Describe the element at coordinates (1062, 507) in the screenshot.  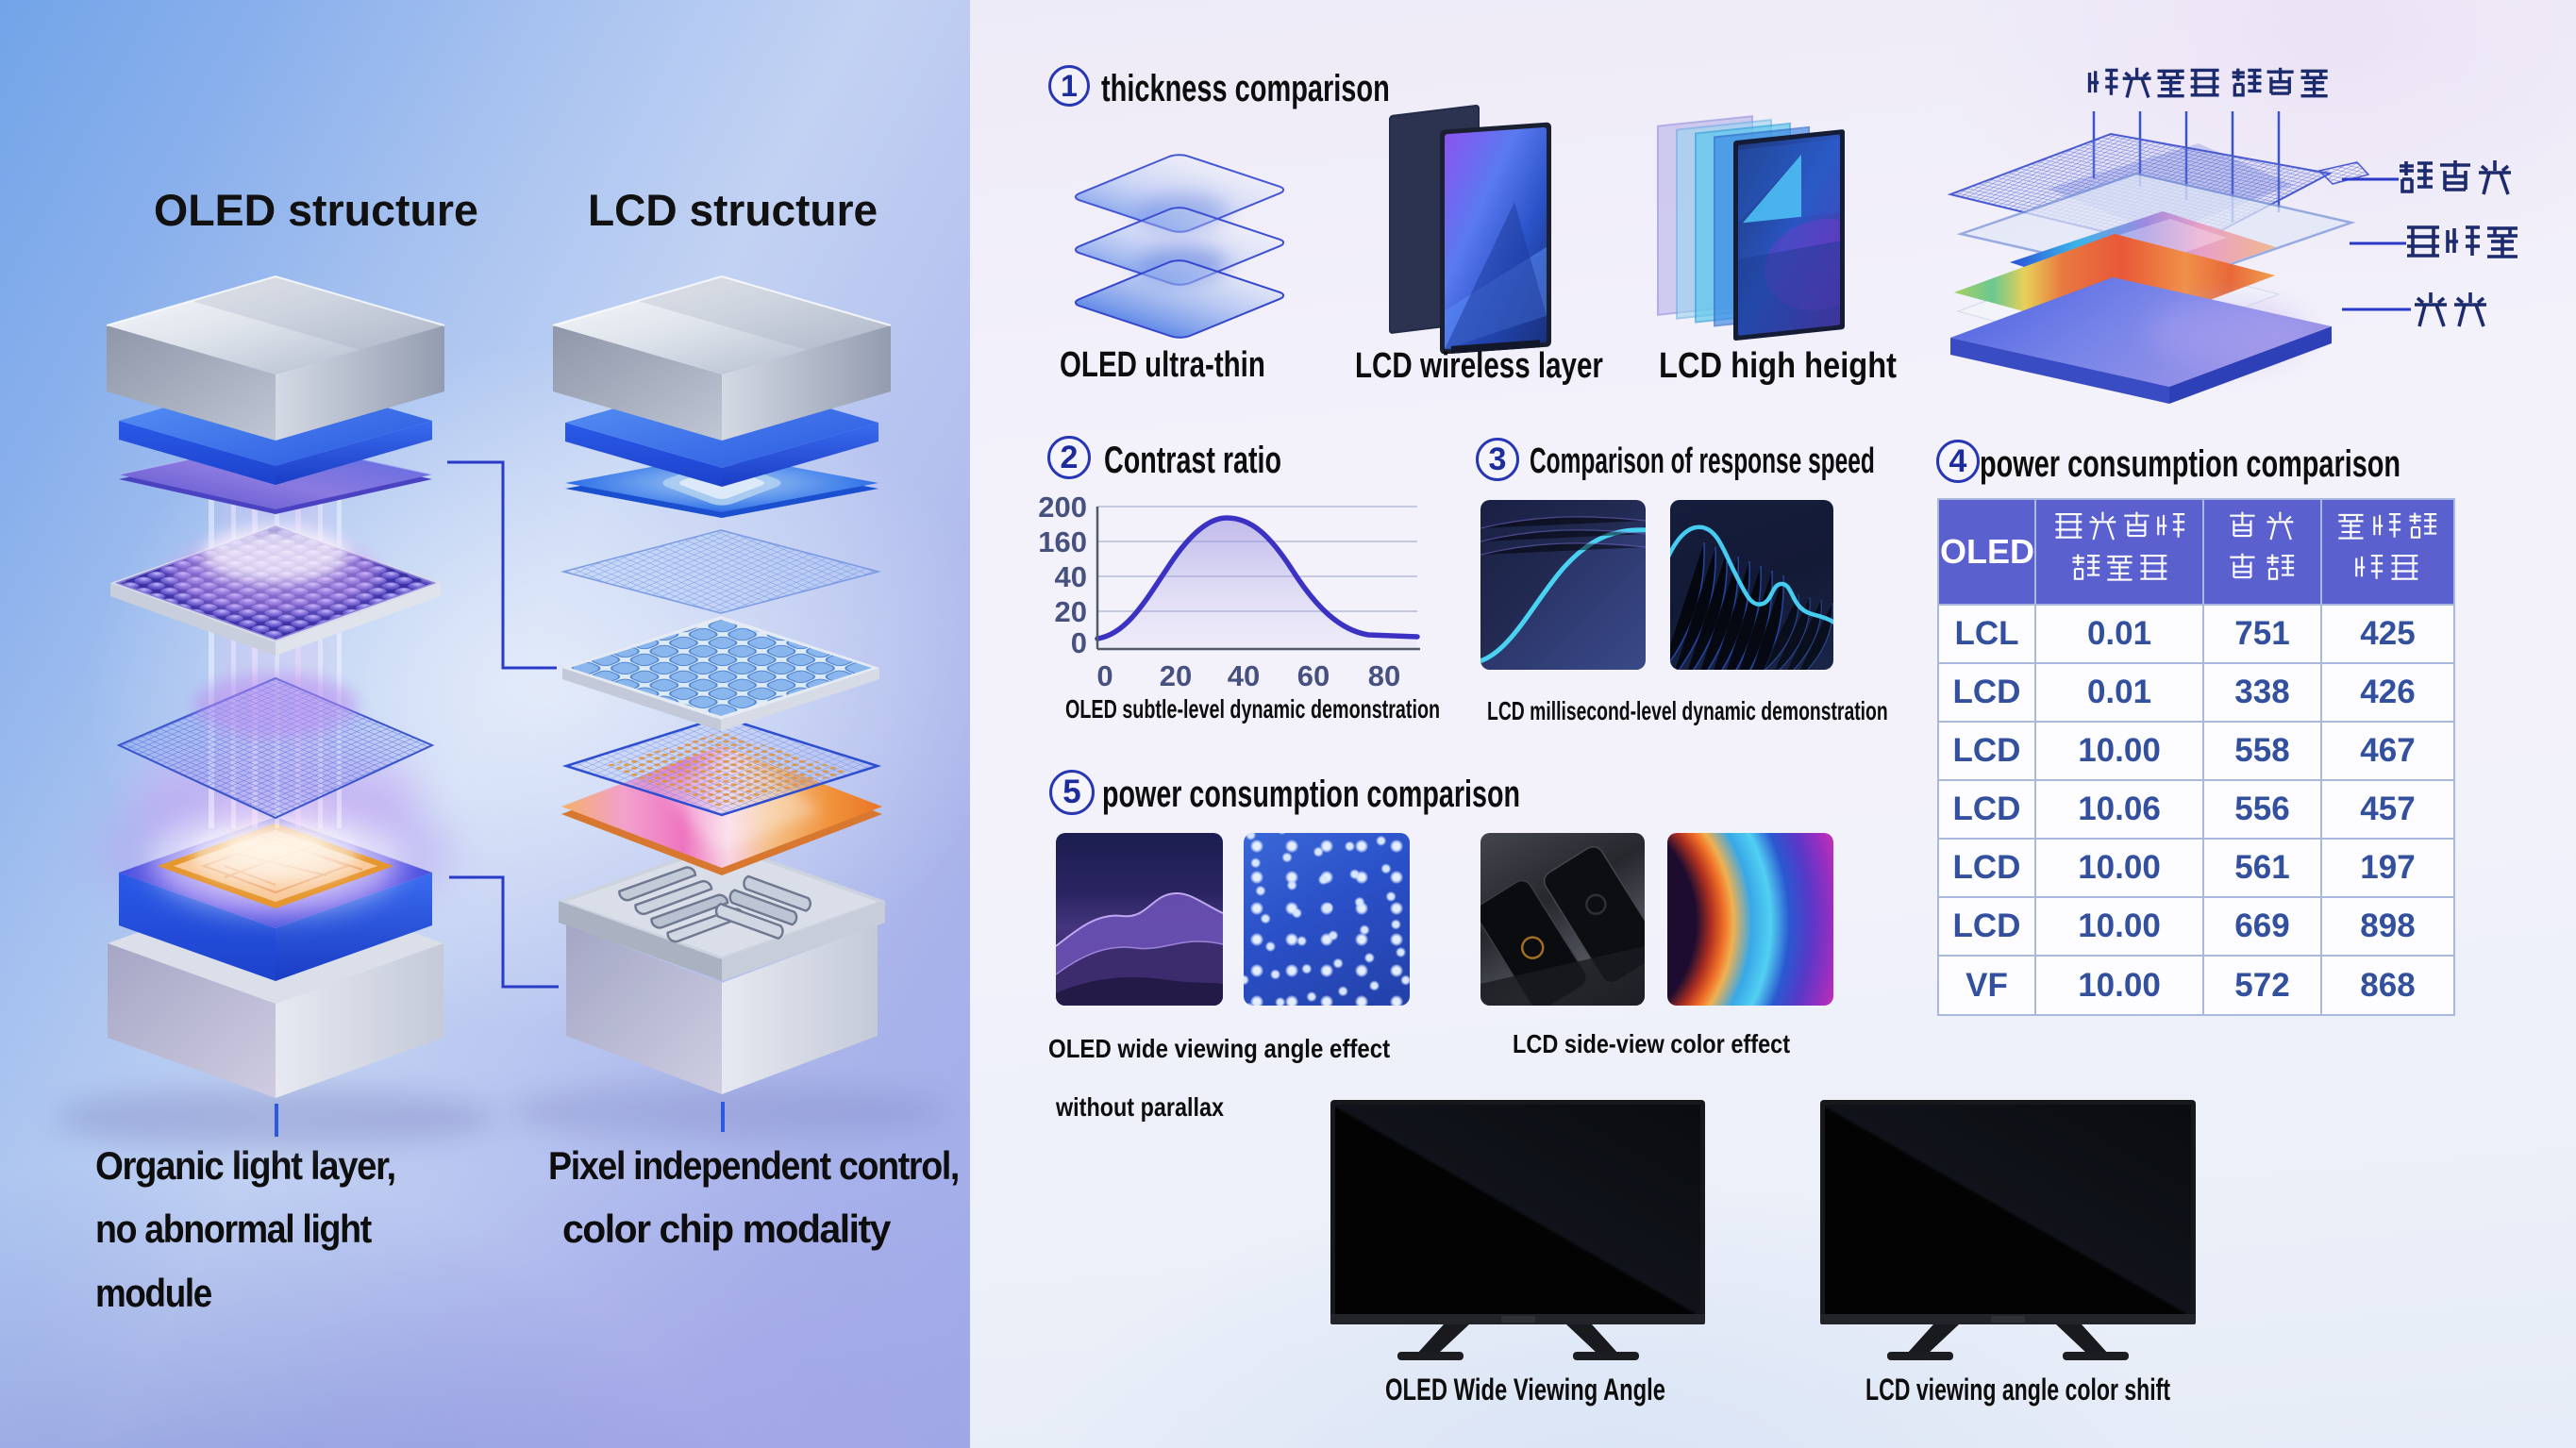
I see `svg-text: 200` at that location.